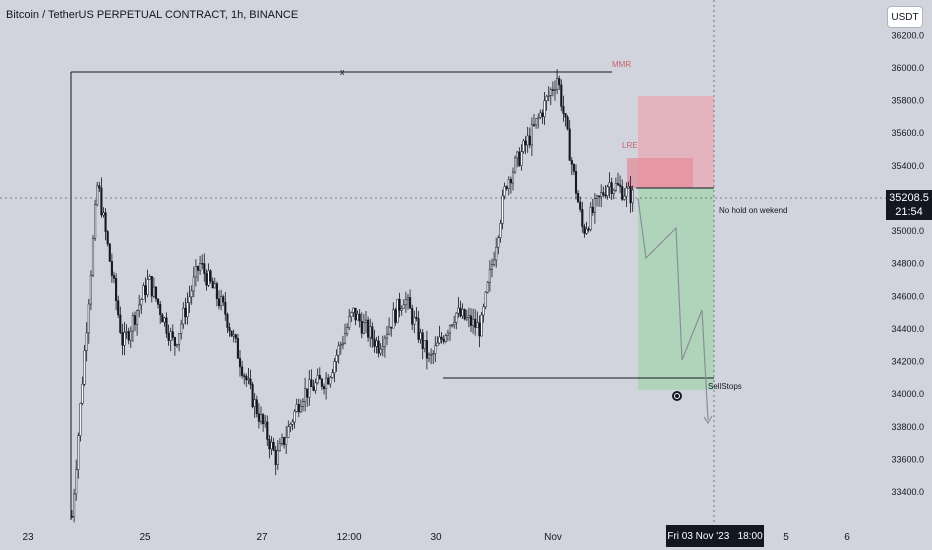 The width and height of the screenshot is (932, 550). I want to click on x-tick-label: 27, so click(262, 537).